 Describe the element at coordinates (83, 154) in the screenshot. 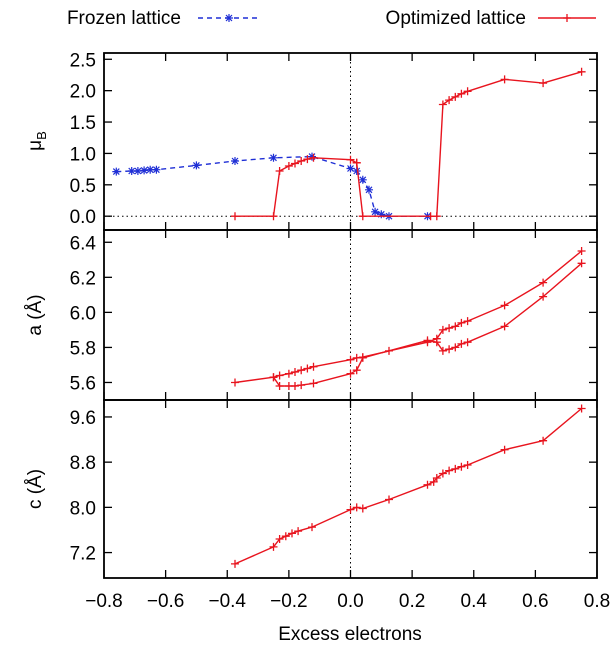

I see `y-tick-label: 1.0` at that location.